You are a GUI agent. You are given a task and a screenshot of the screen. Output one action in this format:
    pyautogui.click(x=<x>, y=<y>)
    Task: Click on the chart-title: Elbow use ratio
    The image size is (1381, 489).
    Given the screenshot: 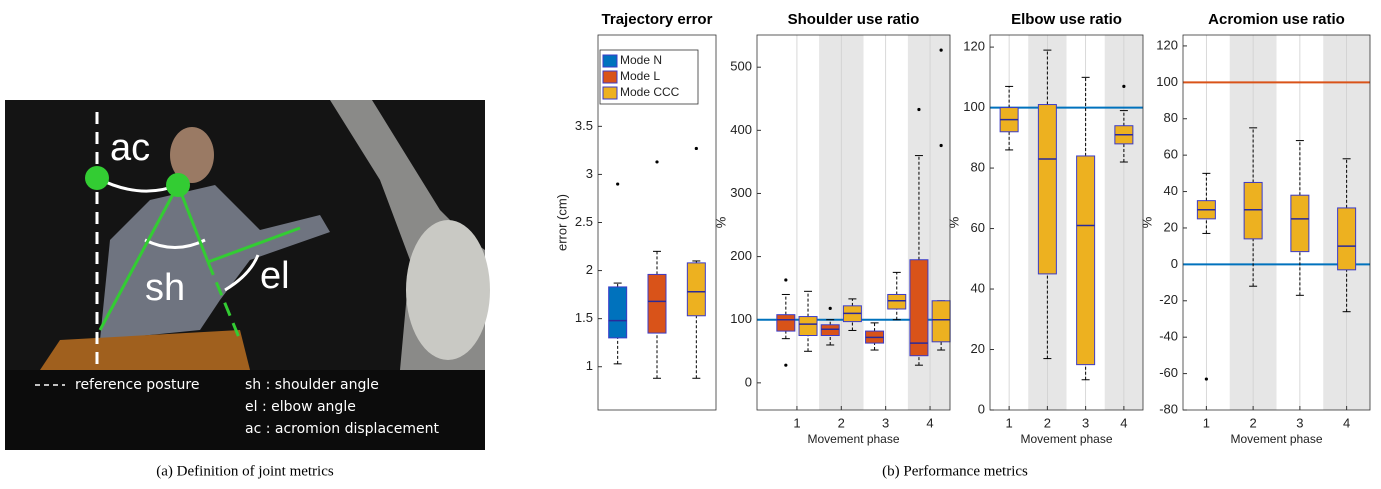 What is the action you would take?
    pyautogui.click(x=1066, y=19)
    